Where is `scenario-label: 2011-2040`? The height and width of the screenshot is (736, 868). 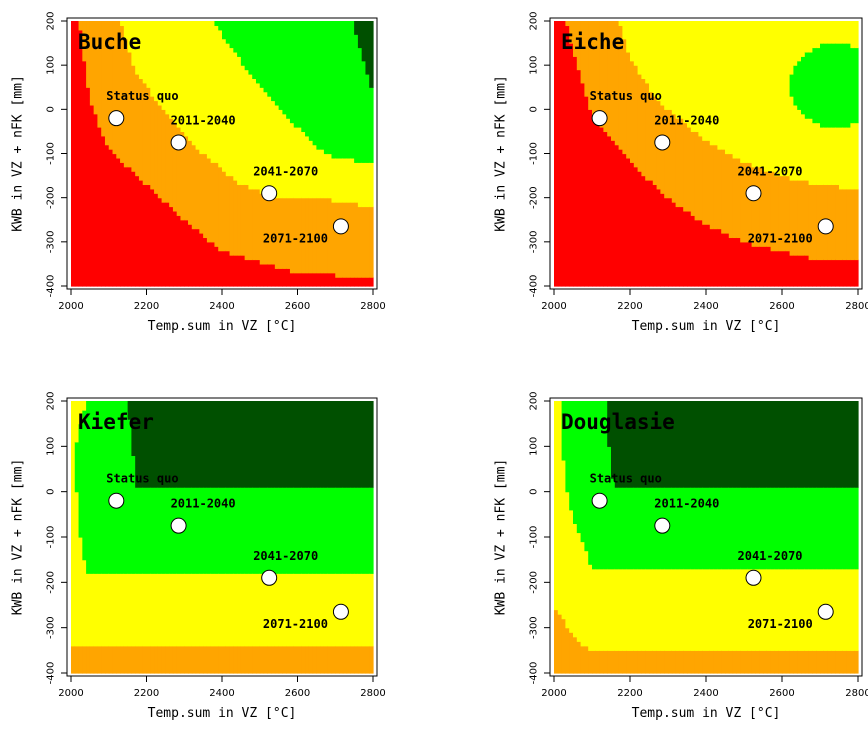
scenario-label: 2011-2040 is located at coordinates (203, 504).